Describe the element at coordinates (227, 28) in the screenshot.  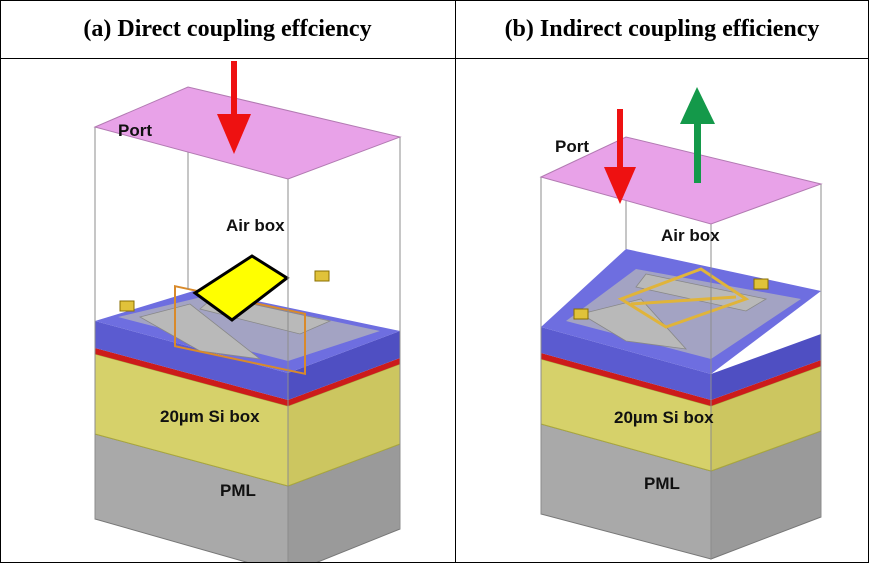
I see `header-direct-coupling: (a) Direct coupling effciency` at that location.